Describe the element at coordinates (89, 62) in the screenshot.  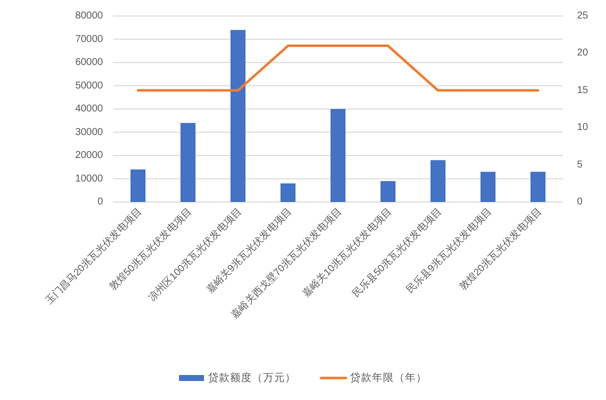
I see `y-tick-label: 60000` at that location.